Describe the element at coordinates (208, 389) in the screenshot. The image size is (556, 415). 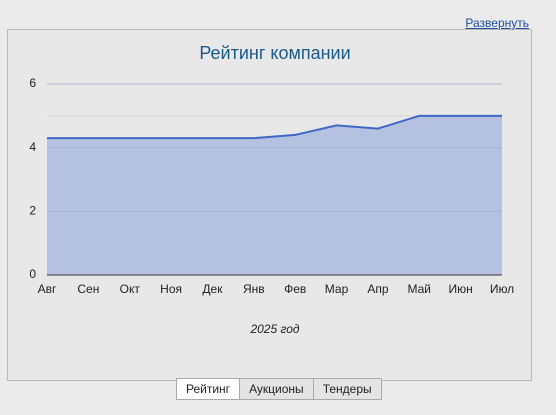
I see `tab: Рейтинг` at that location.